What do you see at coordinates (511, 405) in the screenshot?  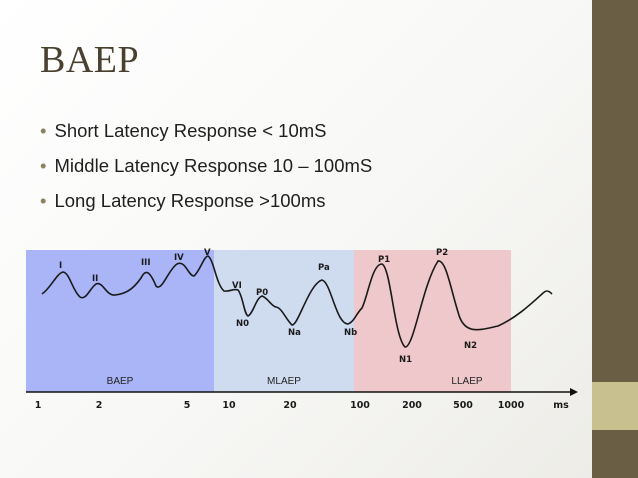 I see `axis-tick-label: 1000` at bounding box center [511, 405].